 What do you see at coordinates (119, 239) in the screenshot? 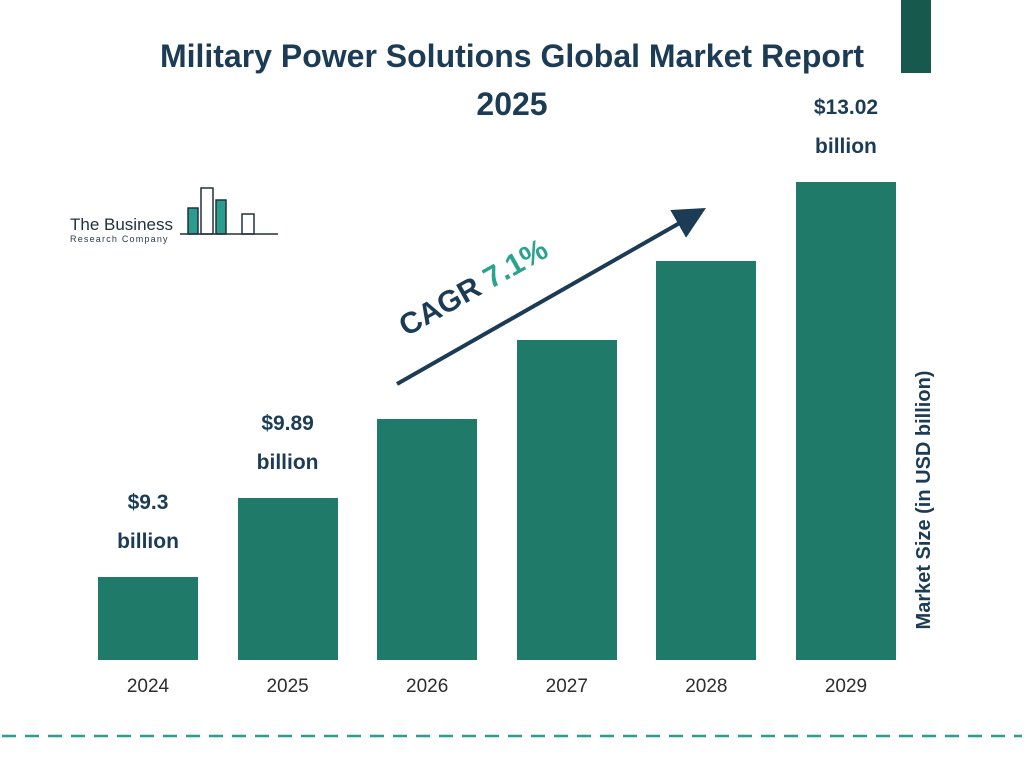
I see `company-subname: Research Company` at bounding box center [119, 239].